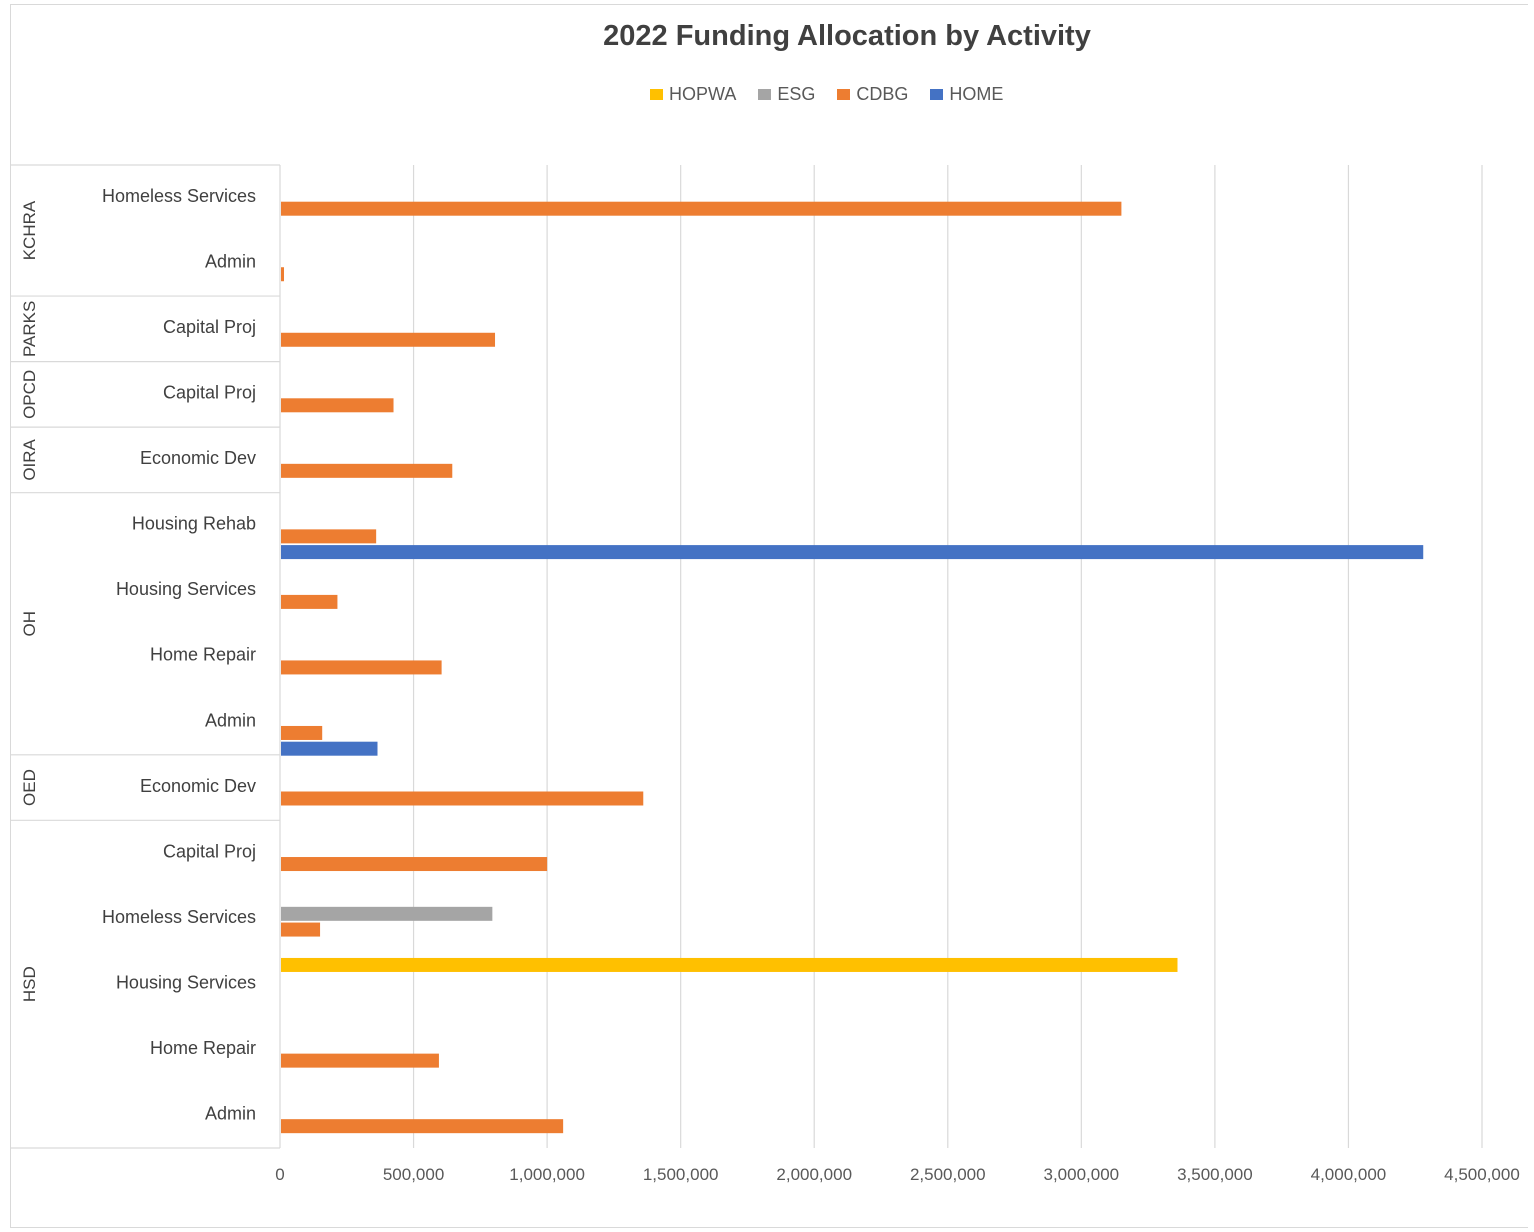 The image size is (1534, 1232). I want to click on legend-item-cdbg: CDBG, so click(872, 94).